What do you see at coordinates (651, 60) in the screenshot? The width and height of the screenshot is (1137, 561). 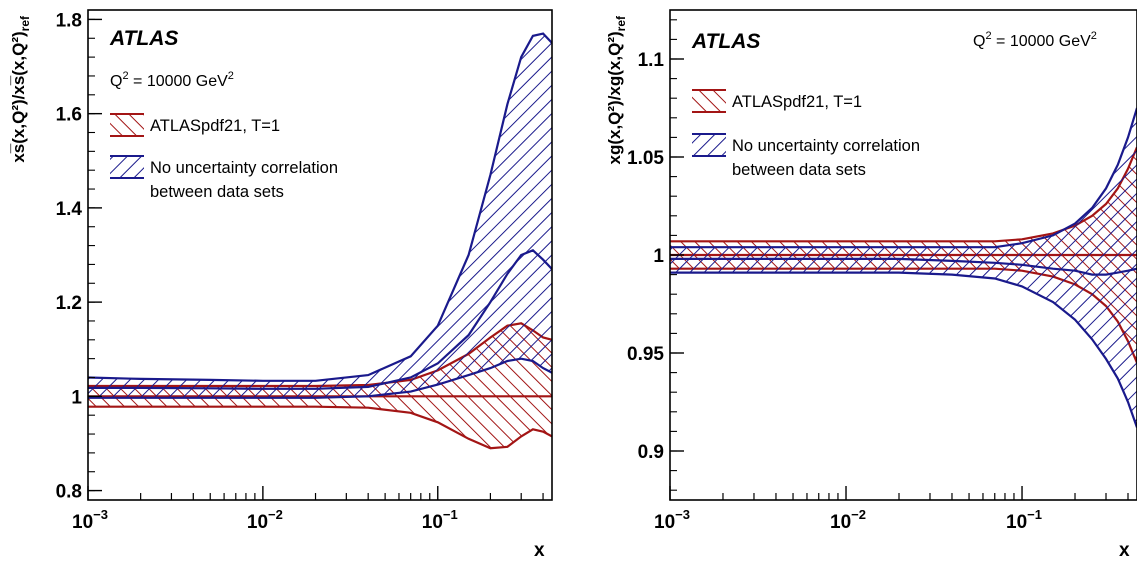 I see `y-tick-label: 1.1` at bounding box center [651, 60].